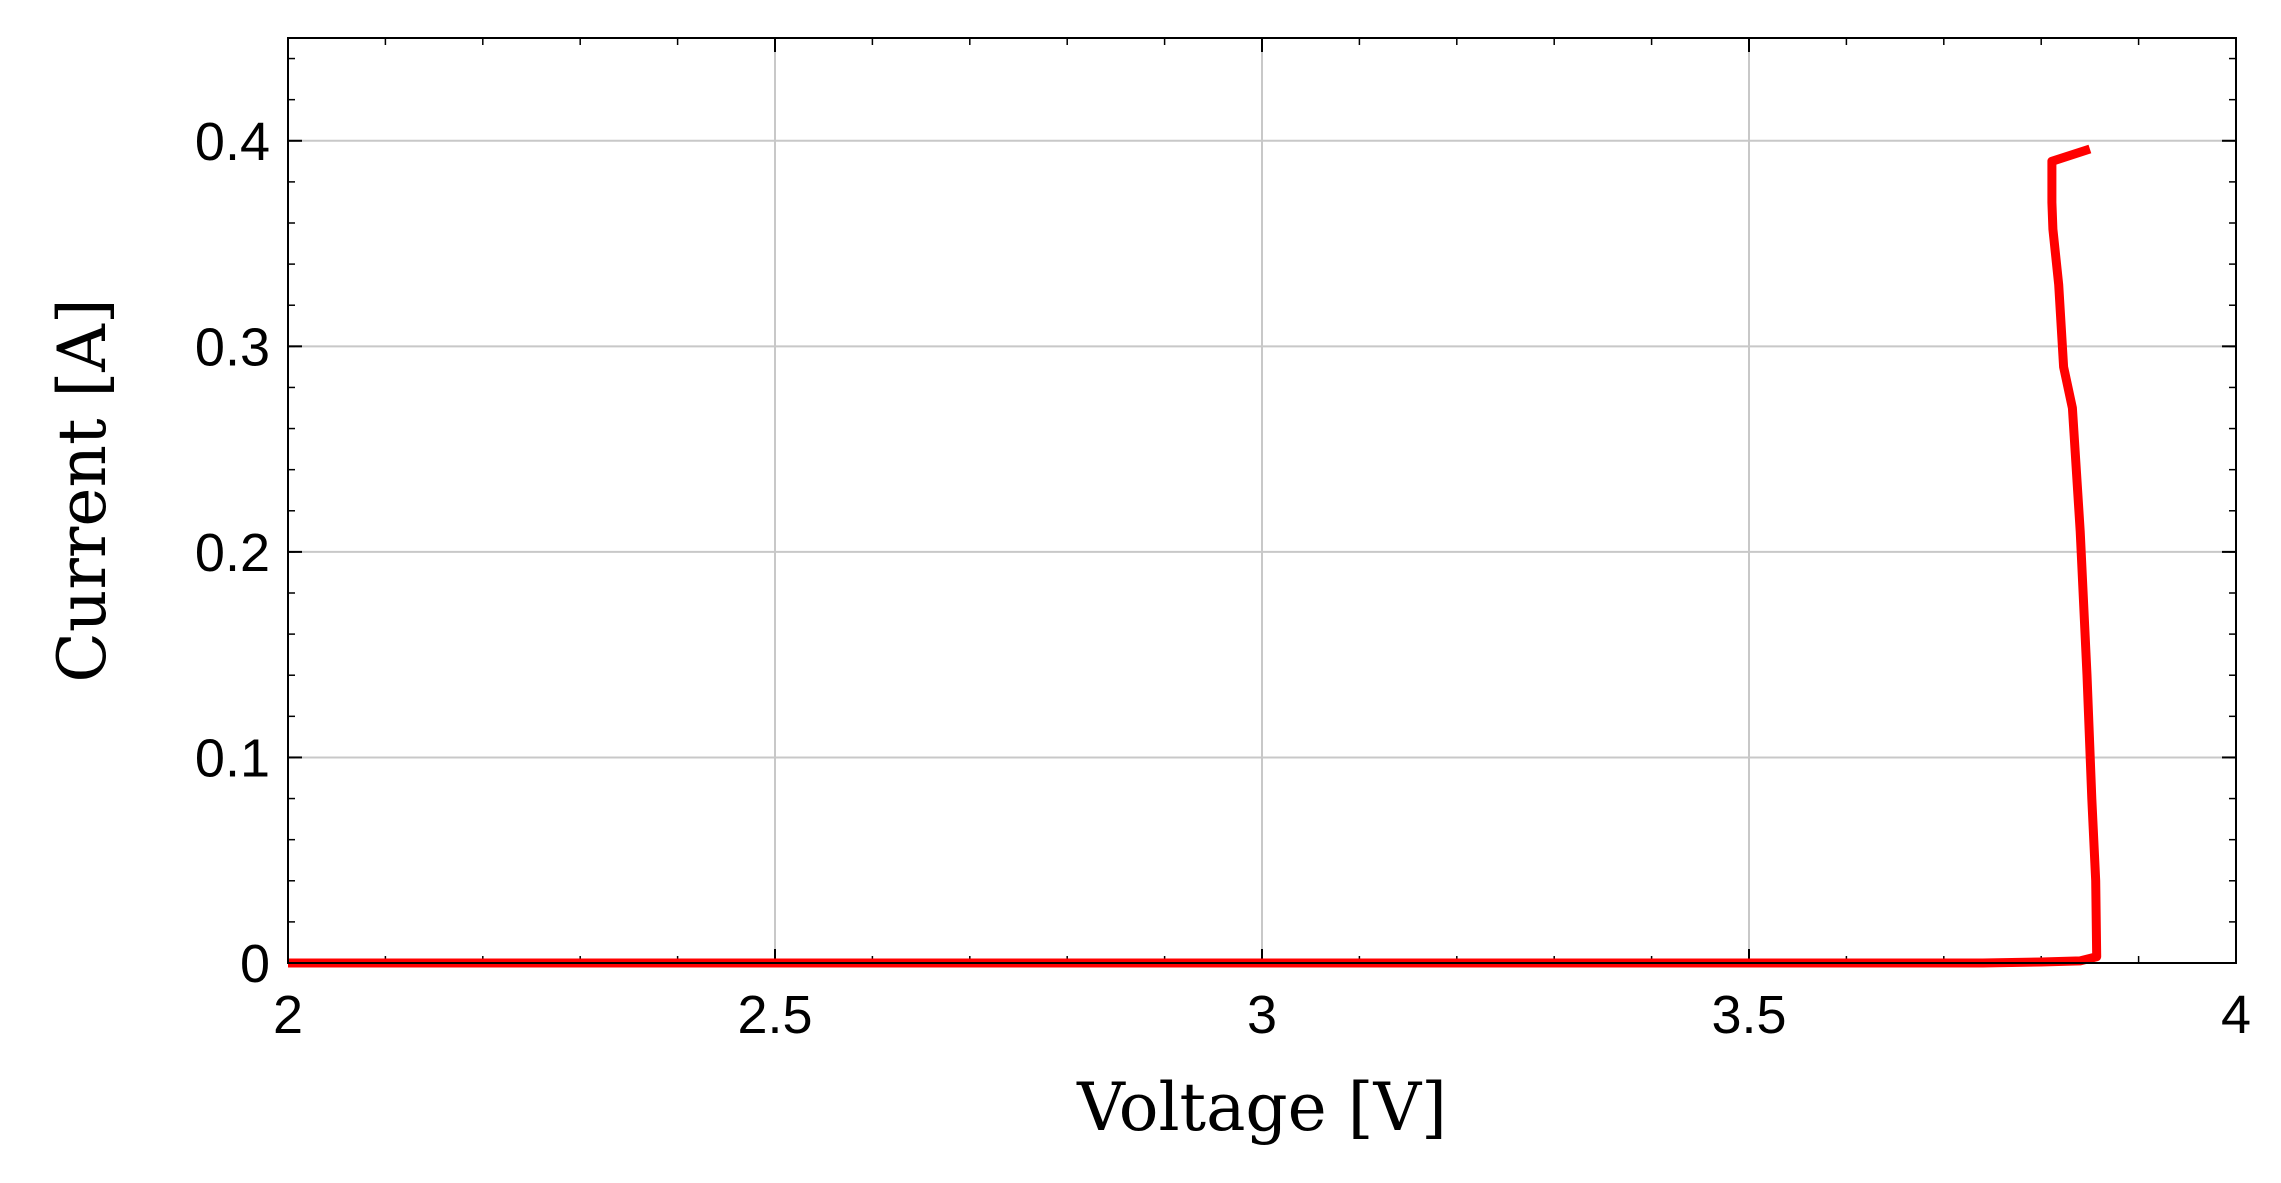 This screenshot has width=2281, height=1183. I want to click on x-tick-labels: 2 2.5 3 3.5 4, so click(1262, 1015).